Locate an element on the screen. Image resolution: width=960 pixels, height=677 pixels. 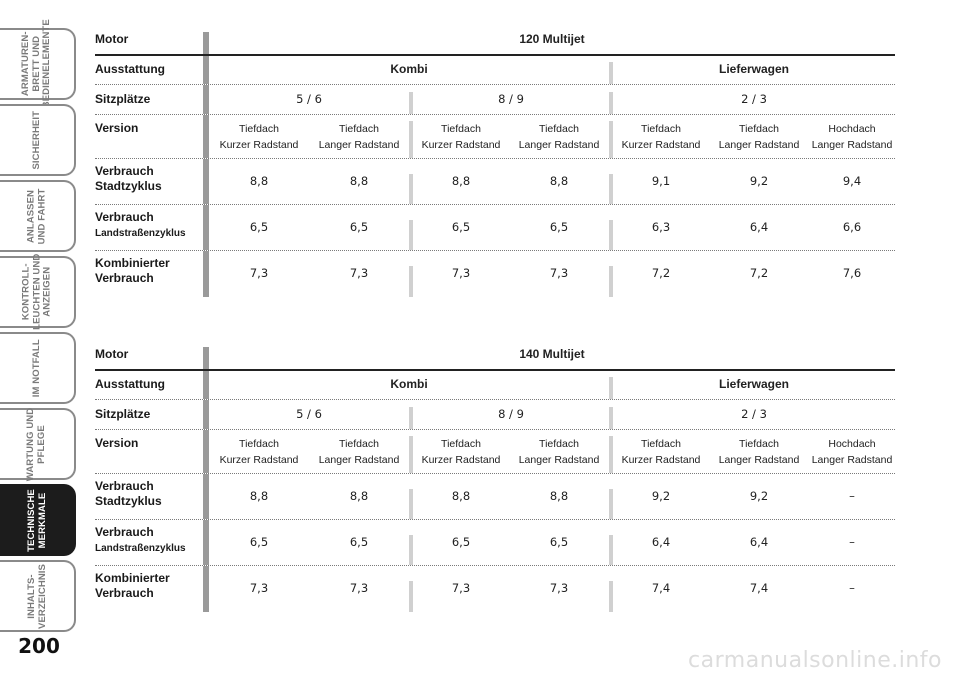
tab-label: INHALTS- VERZEICHNIS is located at coordinates (36, 596).